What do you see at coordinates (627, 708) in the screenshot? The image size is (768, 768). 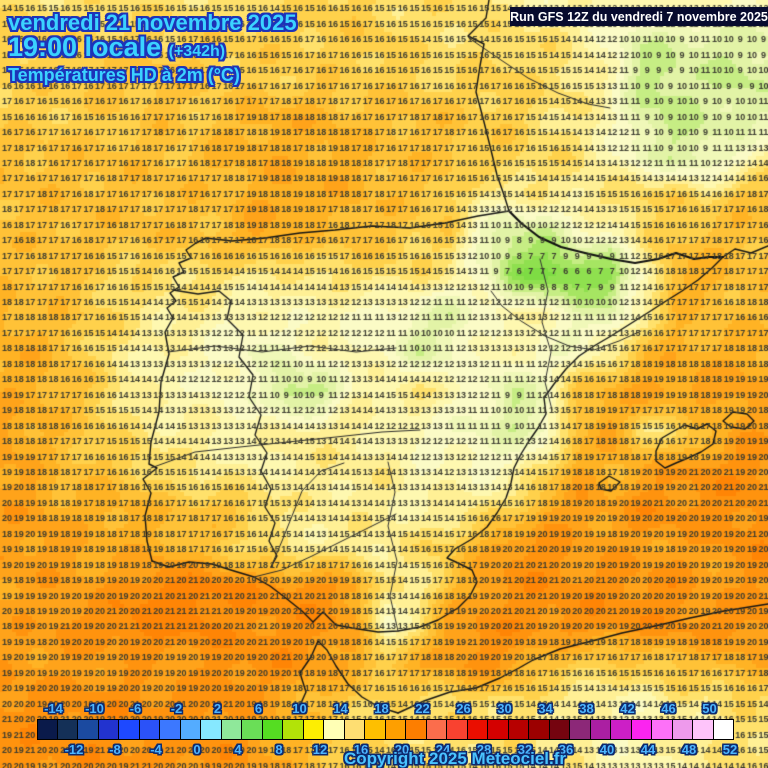 I see `scale-label: 42` at bounding box center [627, 708].